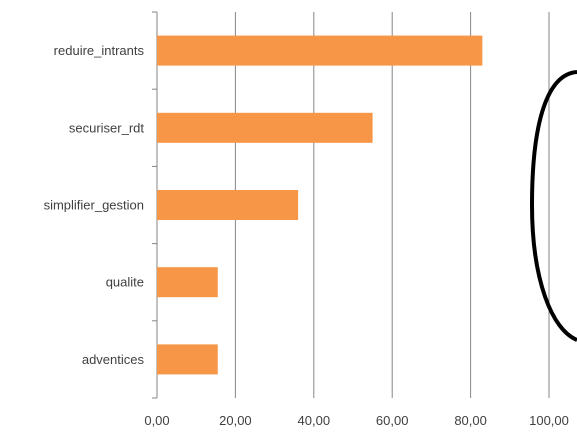 The height and width of the screenshot is (435, 577). Describe the element at coordinates (113, 359) in the screenshot. I see `category-label: adventices` at that location.